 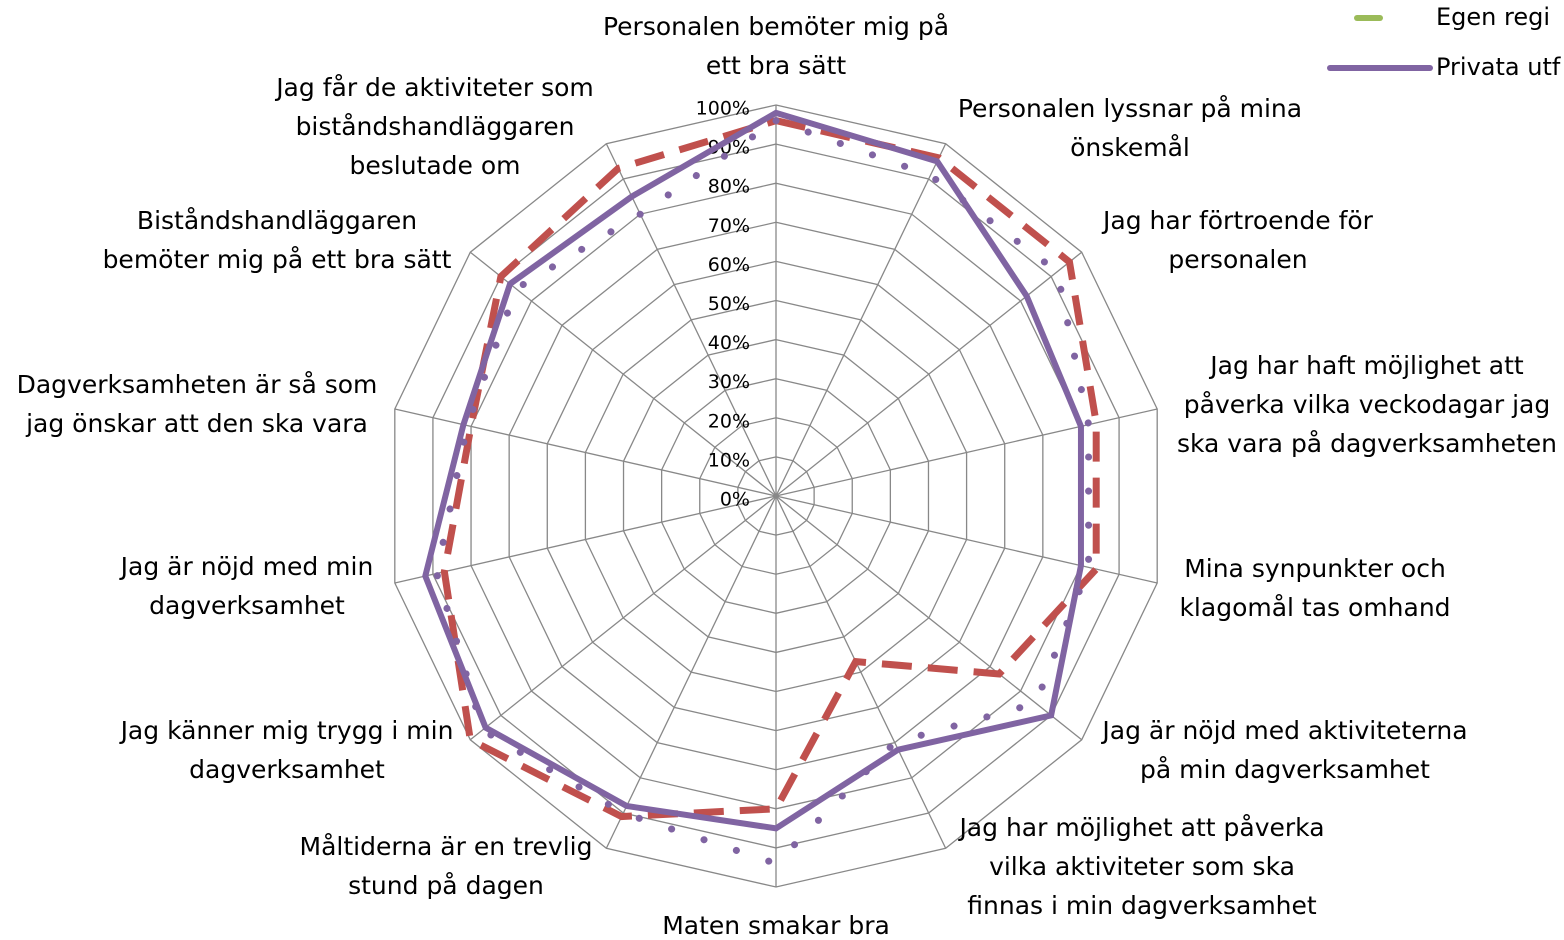 I want to click on axis-label: personalen, so click(x=1237, y=259).